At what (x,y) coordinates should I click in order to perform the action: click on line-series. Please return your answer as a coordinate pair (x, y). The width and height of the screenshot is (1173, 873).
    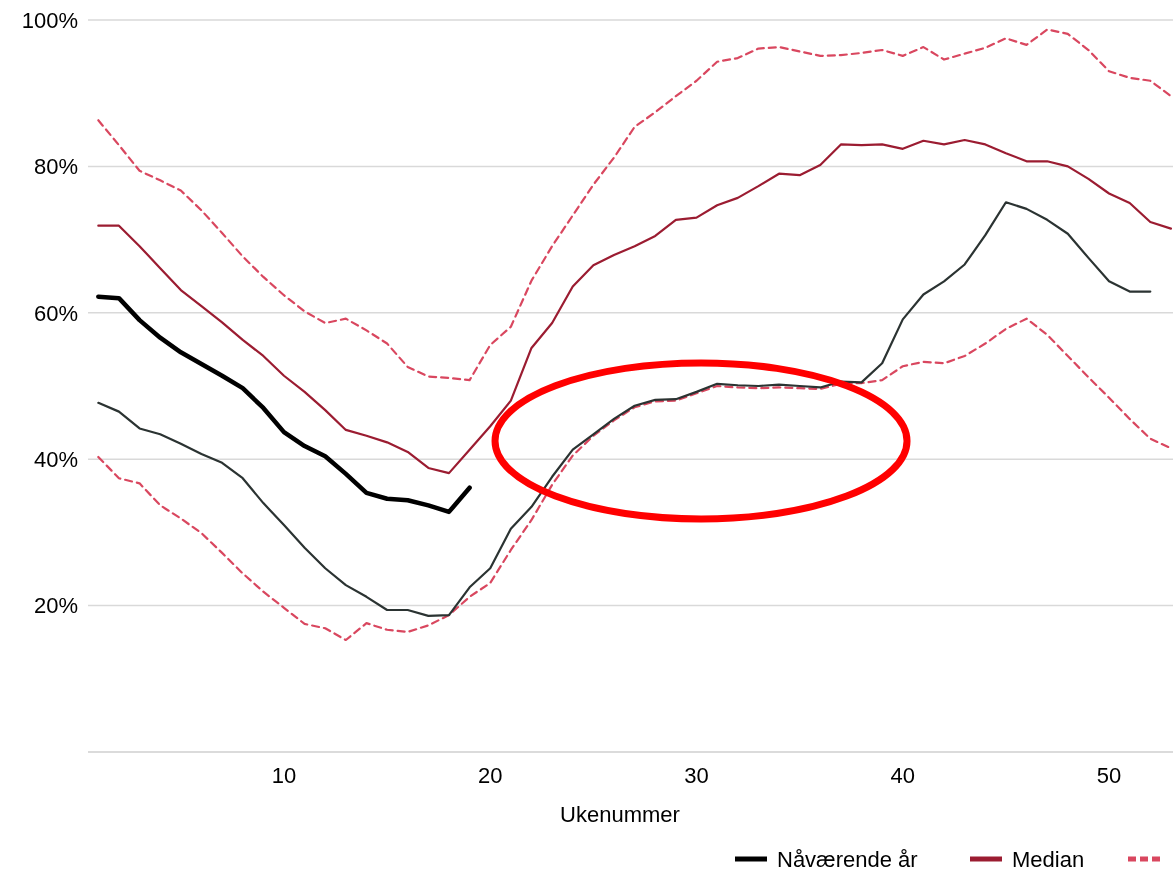
    Looking at the image, I should click on (284, 404).